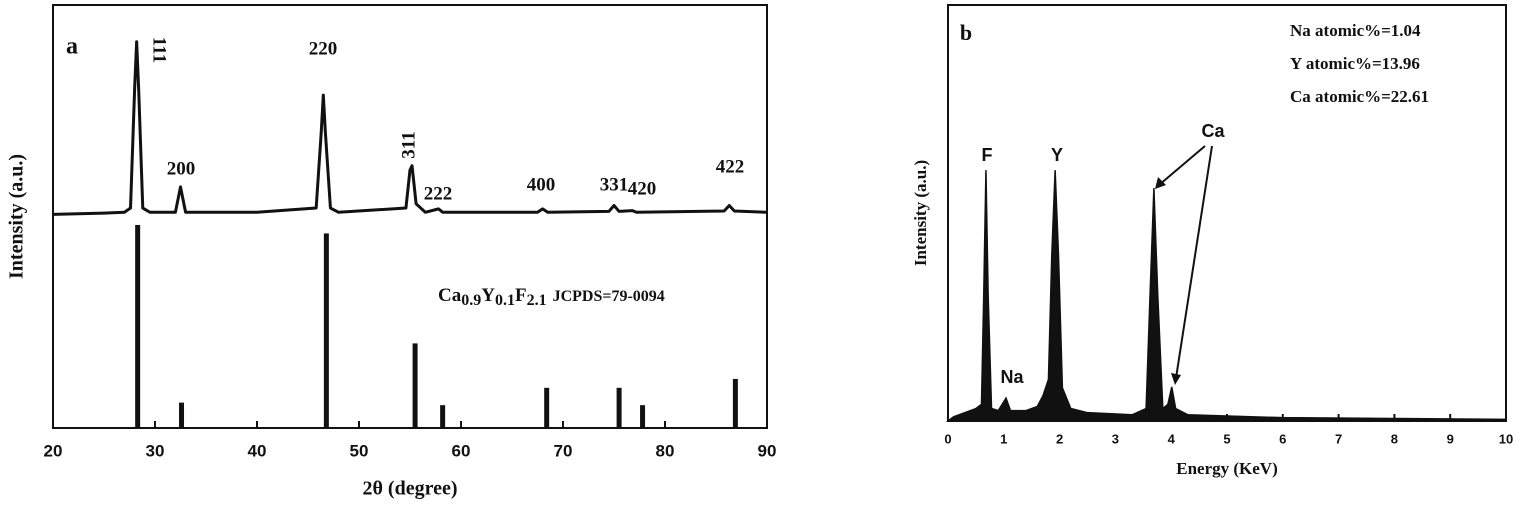 This screenshot has width=1519, height=508. I want to click on formula-part: Y, so click(488, 295).